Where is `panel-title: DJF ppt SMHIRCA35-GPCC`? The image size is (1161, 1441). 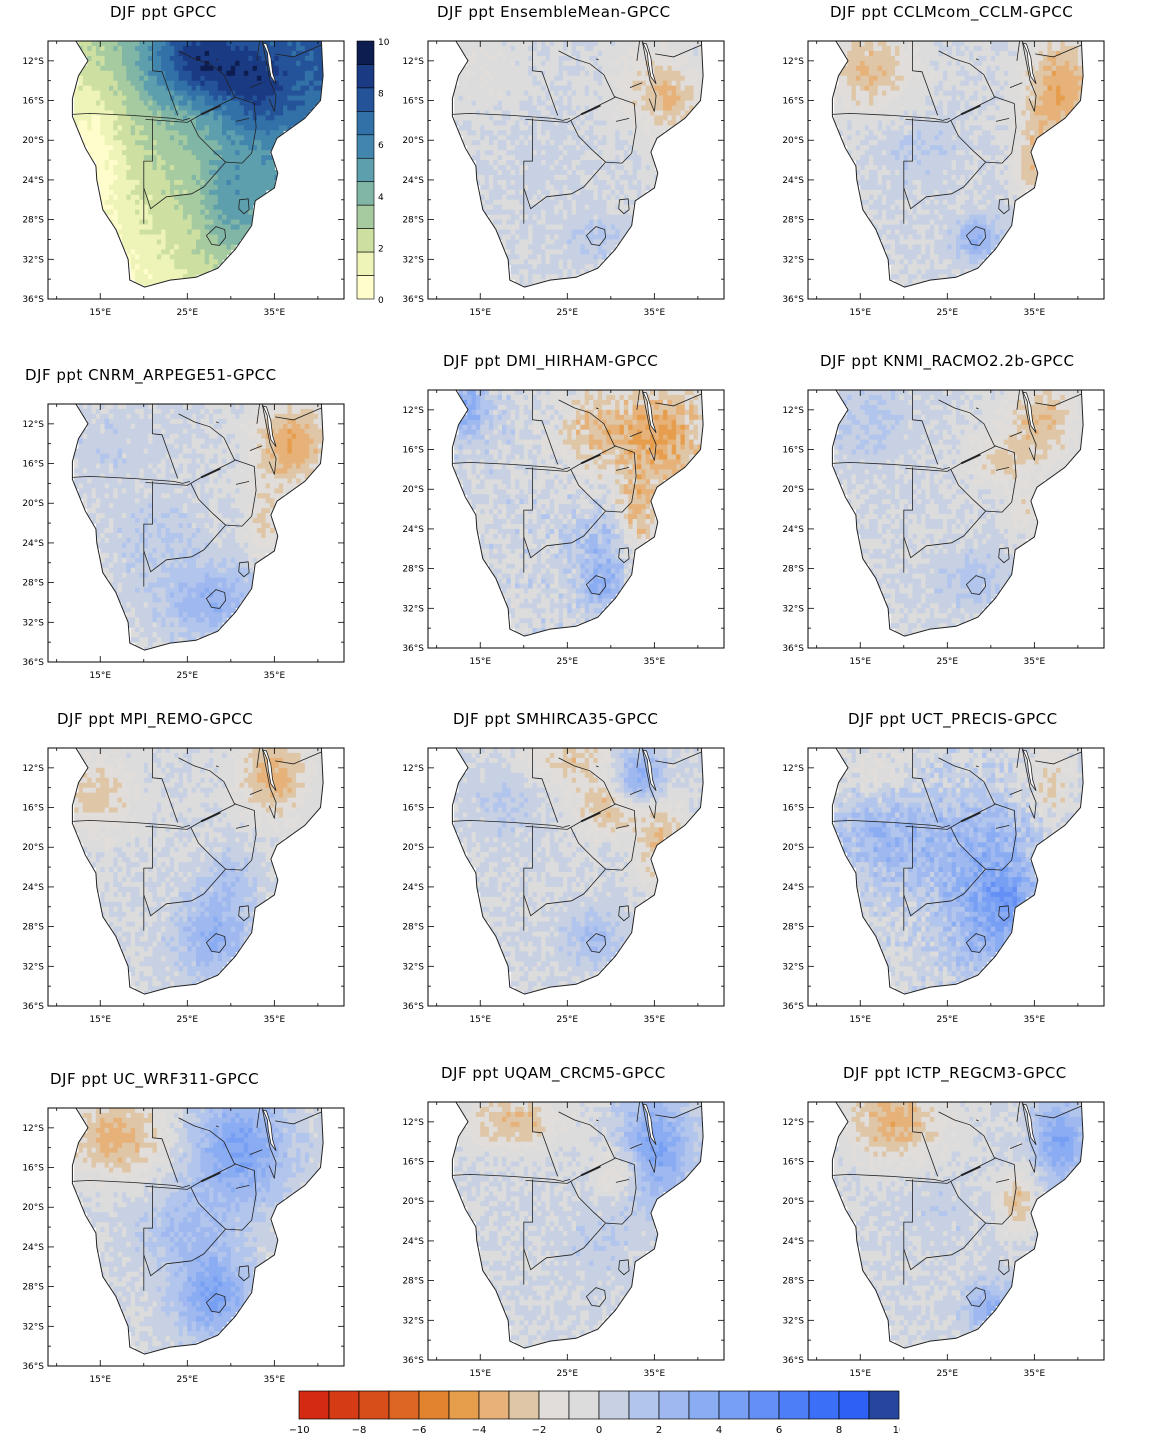 panel-title: DJF ppt SMHIRCA35-GPCC is located at coordinates (555, 719).